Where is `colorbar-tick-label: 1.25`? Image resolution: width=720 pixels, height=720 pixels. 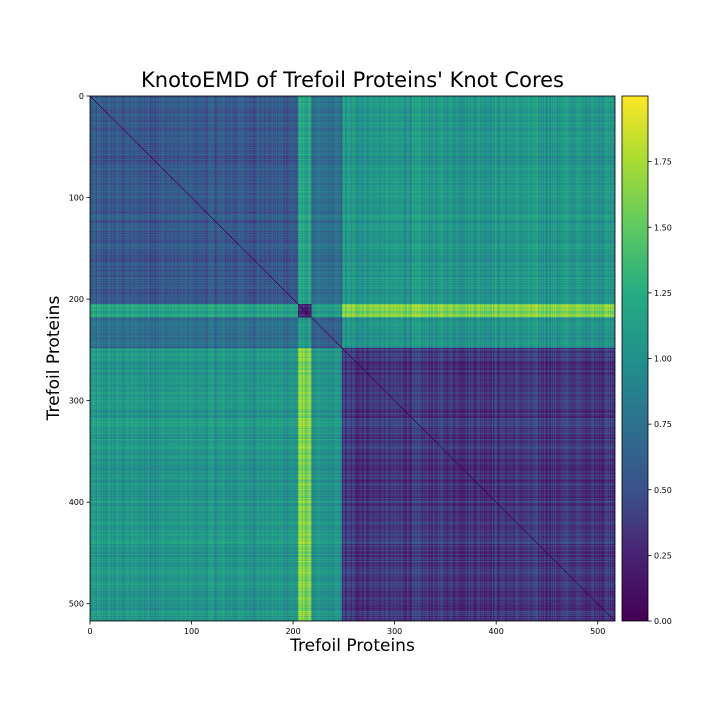
colorbar-tick-label: 1.25 is located at coordinates (663, 293).